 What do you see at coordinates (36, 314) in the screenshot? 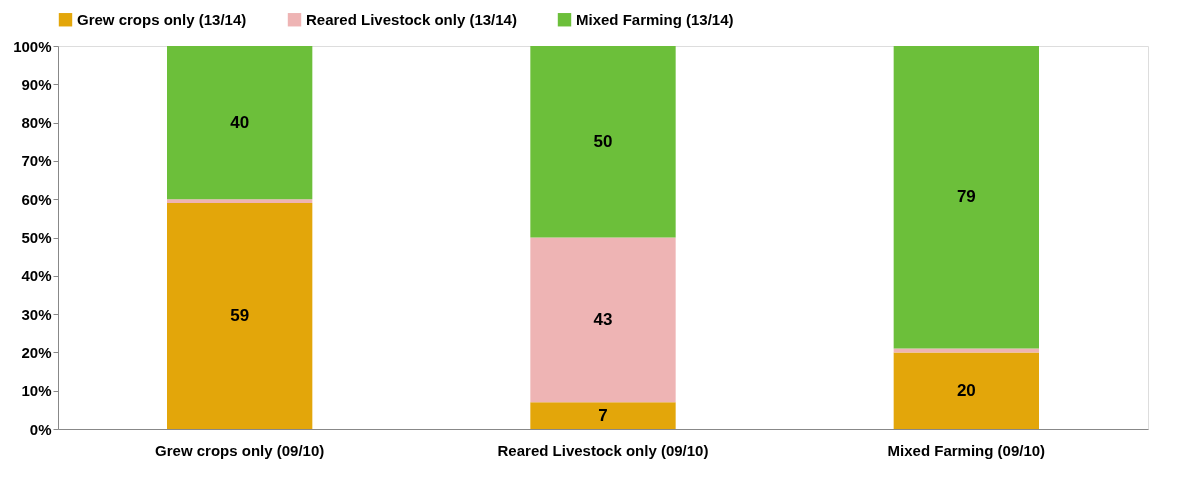
I see `y-tick-label: 30%` at bounding box center [36, 314].